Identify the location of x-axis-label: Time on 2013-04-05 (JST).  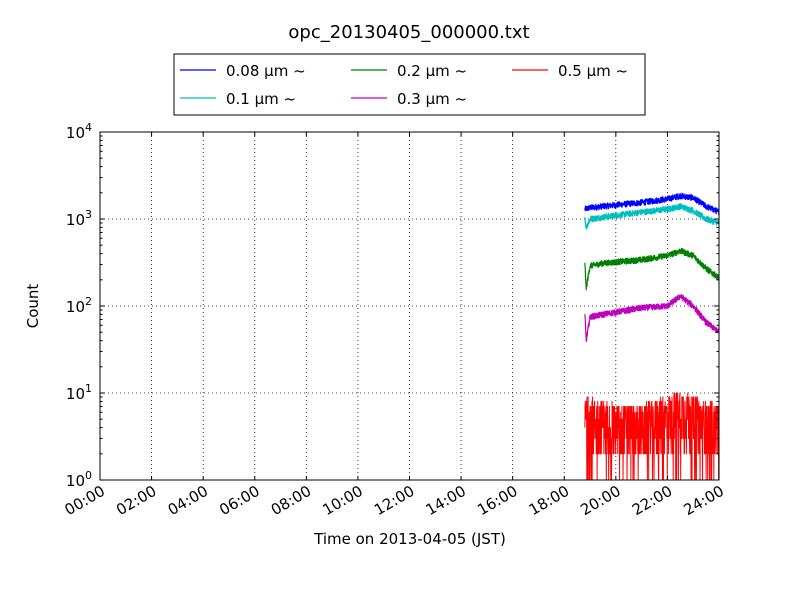
(409, 539).